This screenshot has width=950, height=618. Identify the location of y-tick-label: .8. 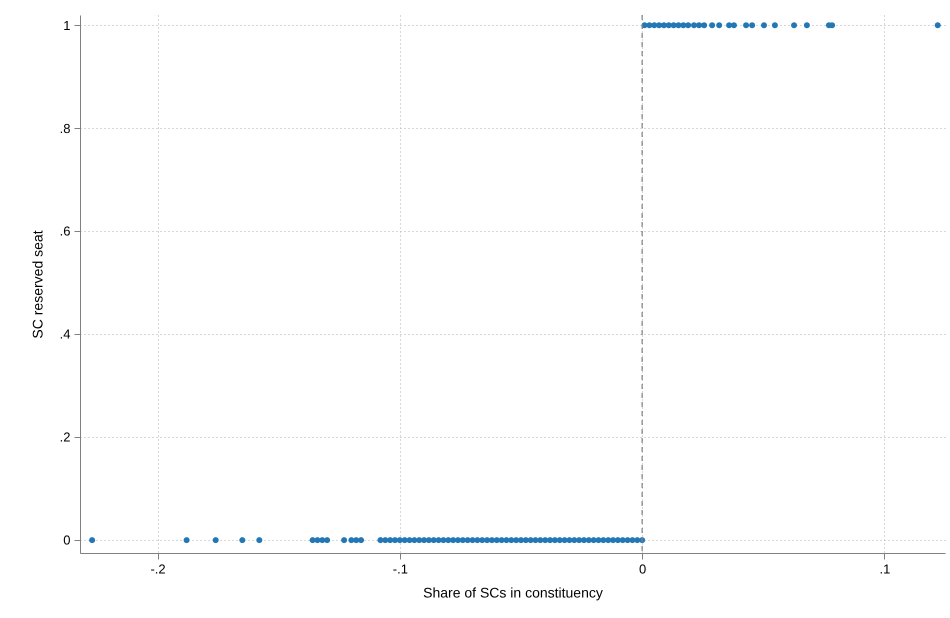
(65, 128).